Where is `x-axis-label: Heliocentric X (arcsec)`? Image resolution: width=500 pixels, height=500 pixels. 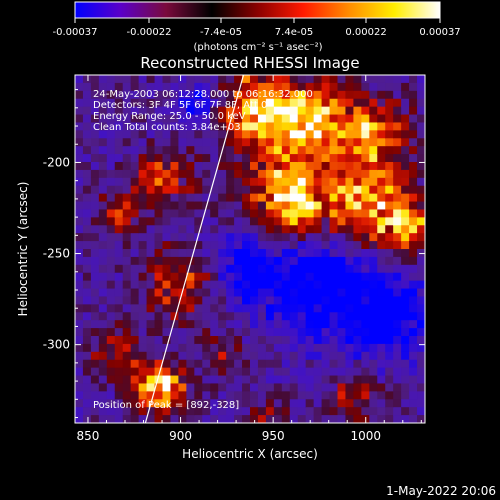
x-axis-label: Heliocentric X (arcsec) is located at coordinates (250, 454).